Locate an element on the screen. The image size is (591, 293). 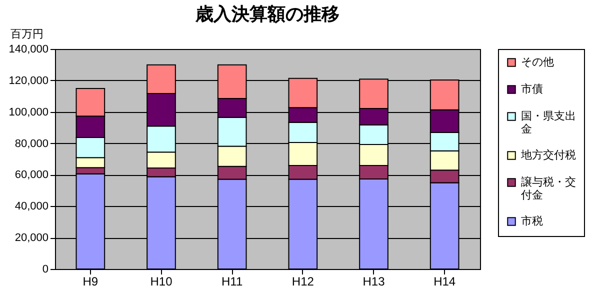
y-axis-title: 百万円 is located at coordinates (27, 34).